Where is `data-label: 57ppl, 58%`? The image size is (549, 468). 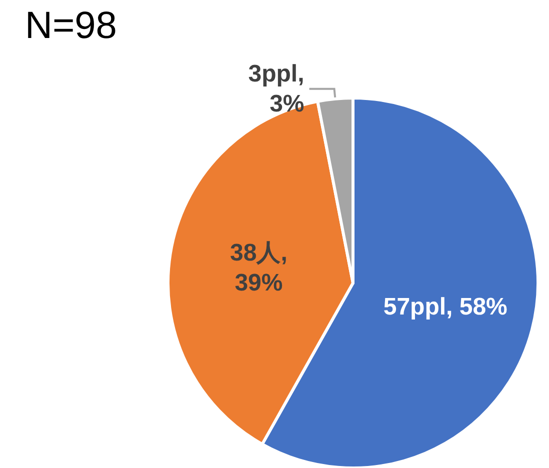 data-label: 57ppl, 58% is located at coordinates (445, 307).